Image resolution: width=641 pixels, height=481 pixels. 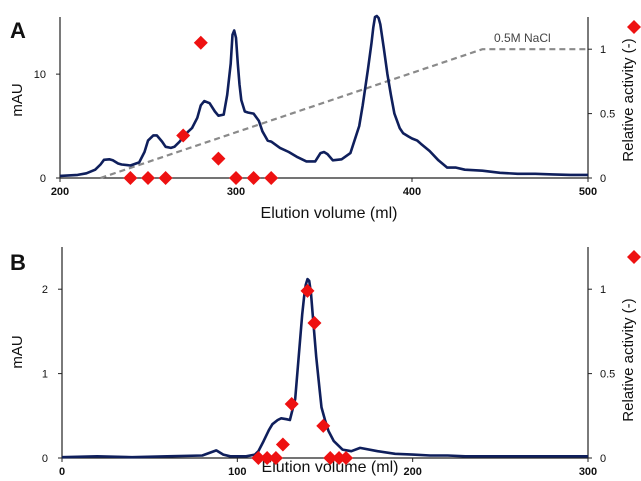 I want to click on x-axis-label: Elution volume (ml), so click(x=329, y=213).